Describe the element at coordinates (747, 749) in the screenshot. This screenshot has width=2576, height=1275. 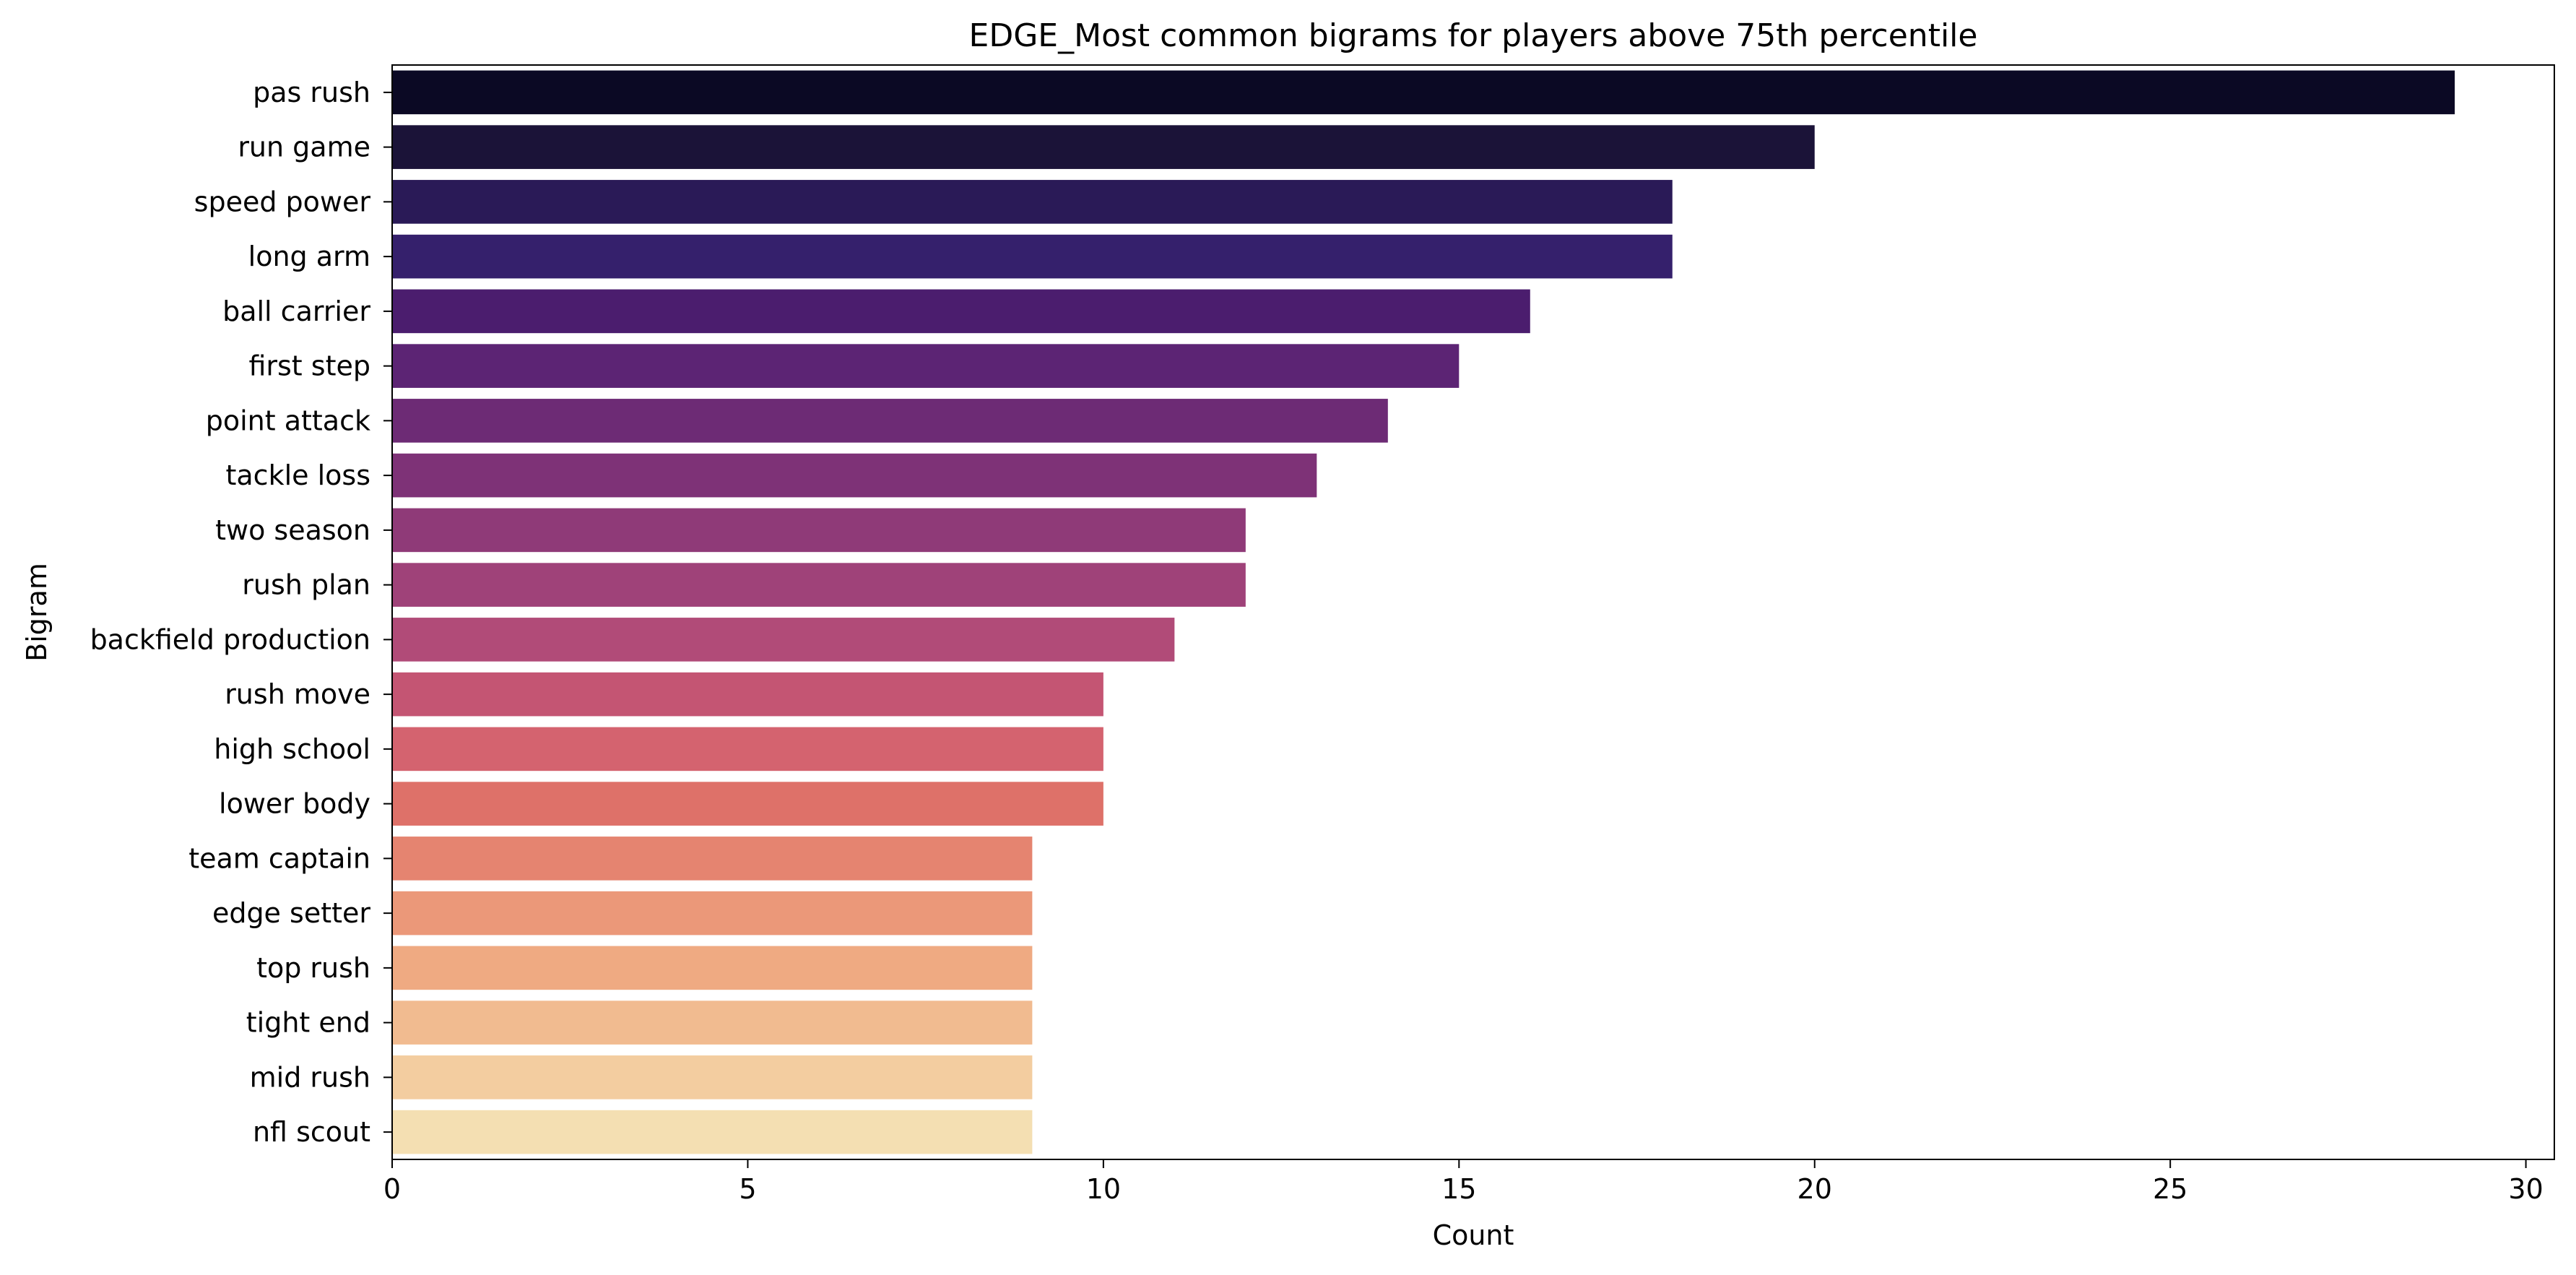
I see `bar-high-school` at that location.